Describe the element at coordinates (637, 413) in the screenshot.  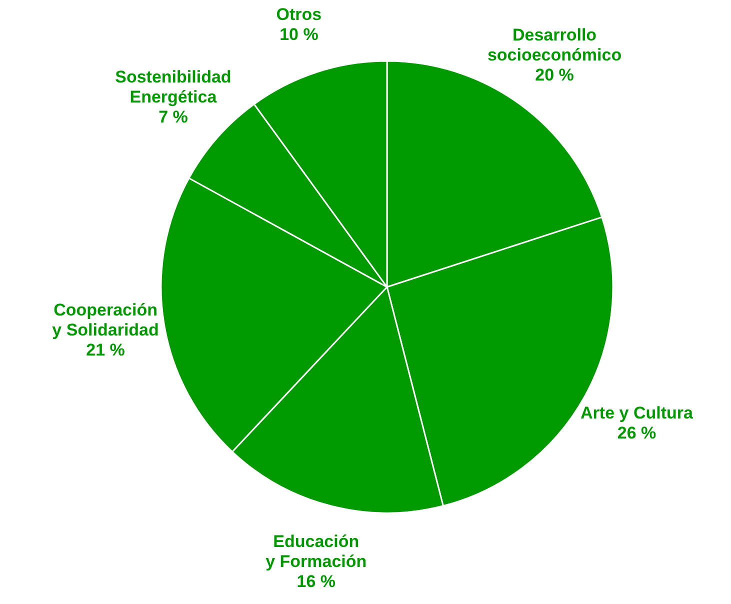
I see `slice-label: Arte y Cultura` at that location.